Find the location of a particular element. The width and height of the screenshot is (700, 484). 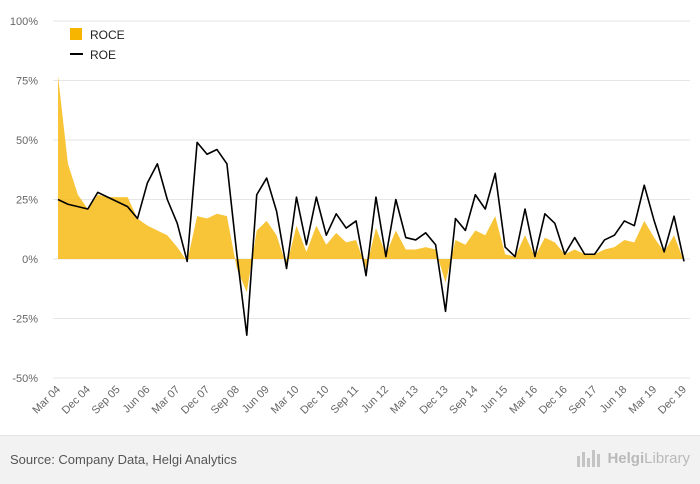

x-tick-label: Mar 04 is located at coordinates (46, 400).